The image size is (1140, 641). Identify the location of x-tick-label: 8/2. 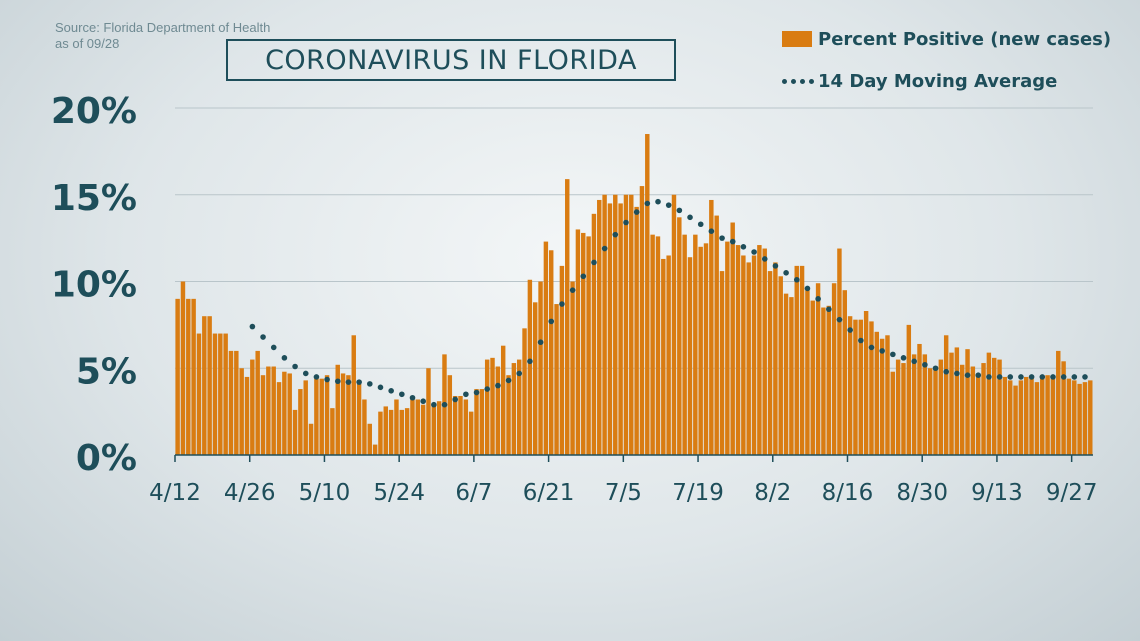
(772, 493).